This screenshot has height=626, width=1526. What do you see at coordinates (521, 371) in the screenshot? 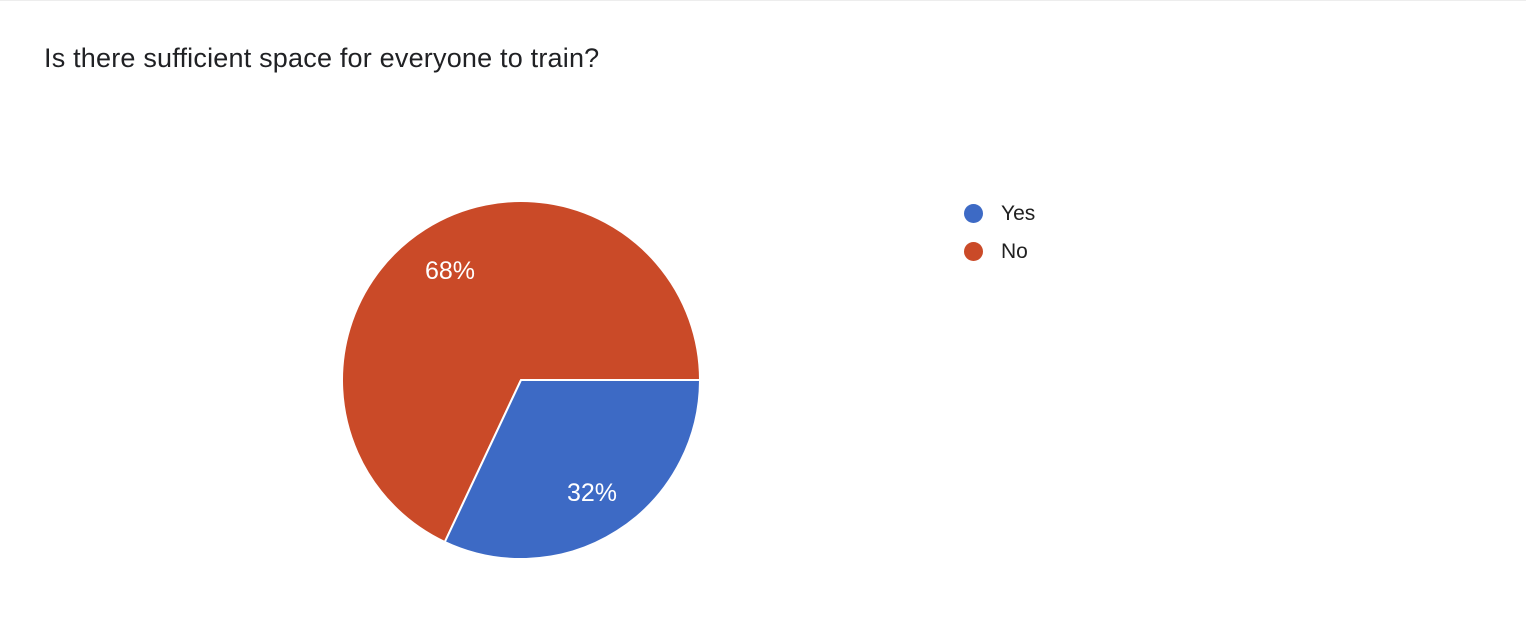
I see `pie-slice-no` at bounding box center [521, 371].